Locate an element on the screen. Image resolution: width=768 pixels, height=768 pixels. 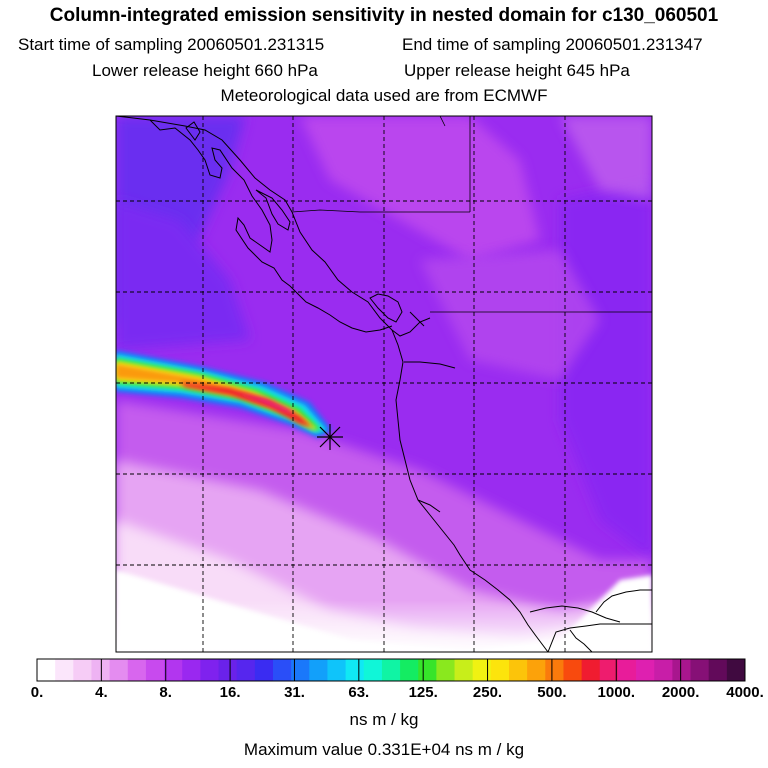
political-borders is located at coordinates (471, 214).